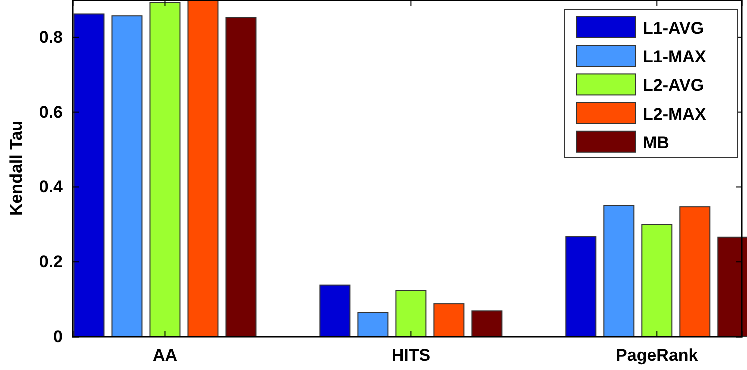 This screenshot has width=747, height=370. I want to click on x-tick-label: HITS, so click(411, 356).